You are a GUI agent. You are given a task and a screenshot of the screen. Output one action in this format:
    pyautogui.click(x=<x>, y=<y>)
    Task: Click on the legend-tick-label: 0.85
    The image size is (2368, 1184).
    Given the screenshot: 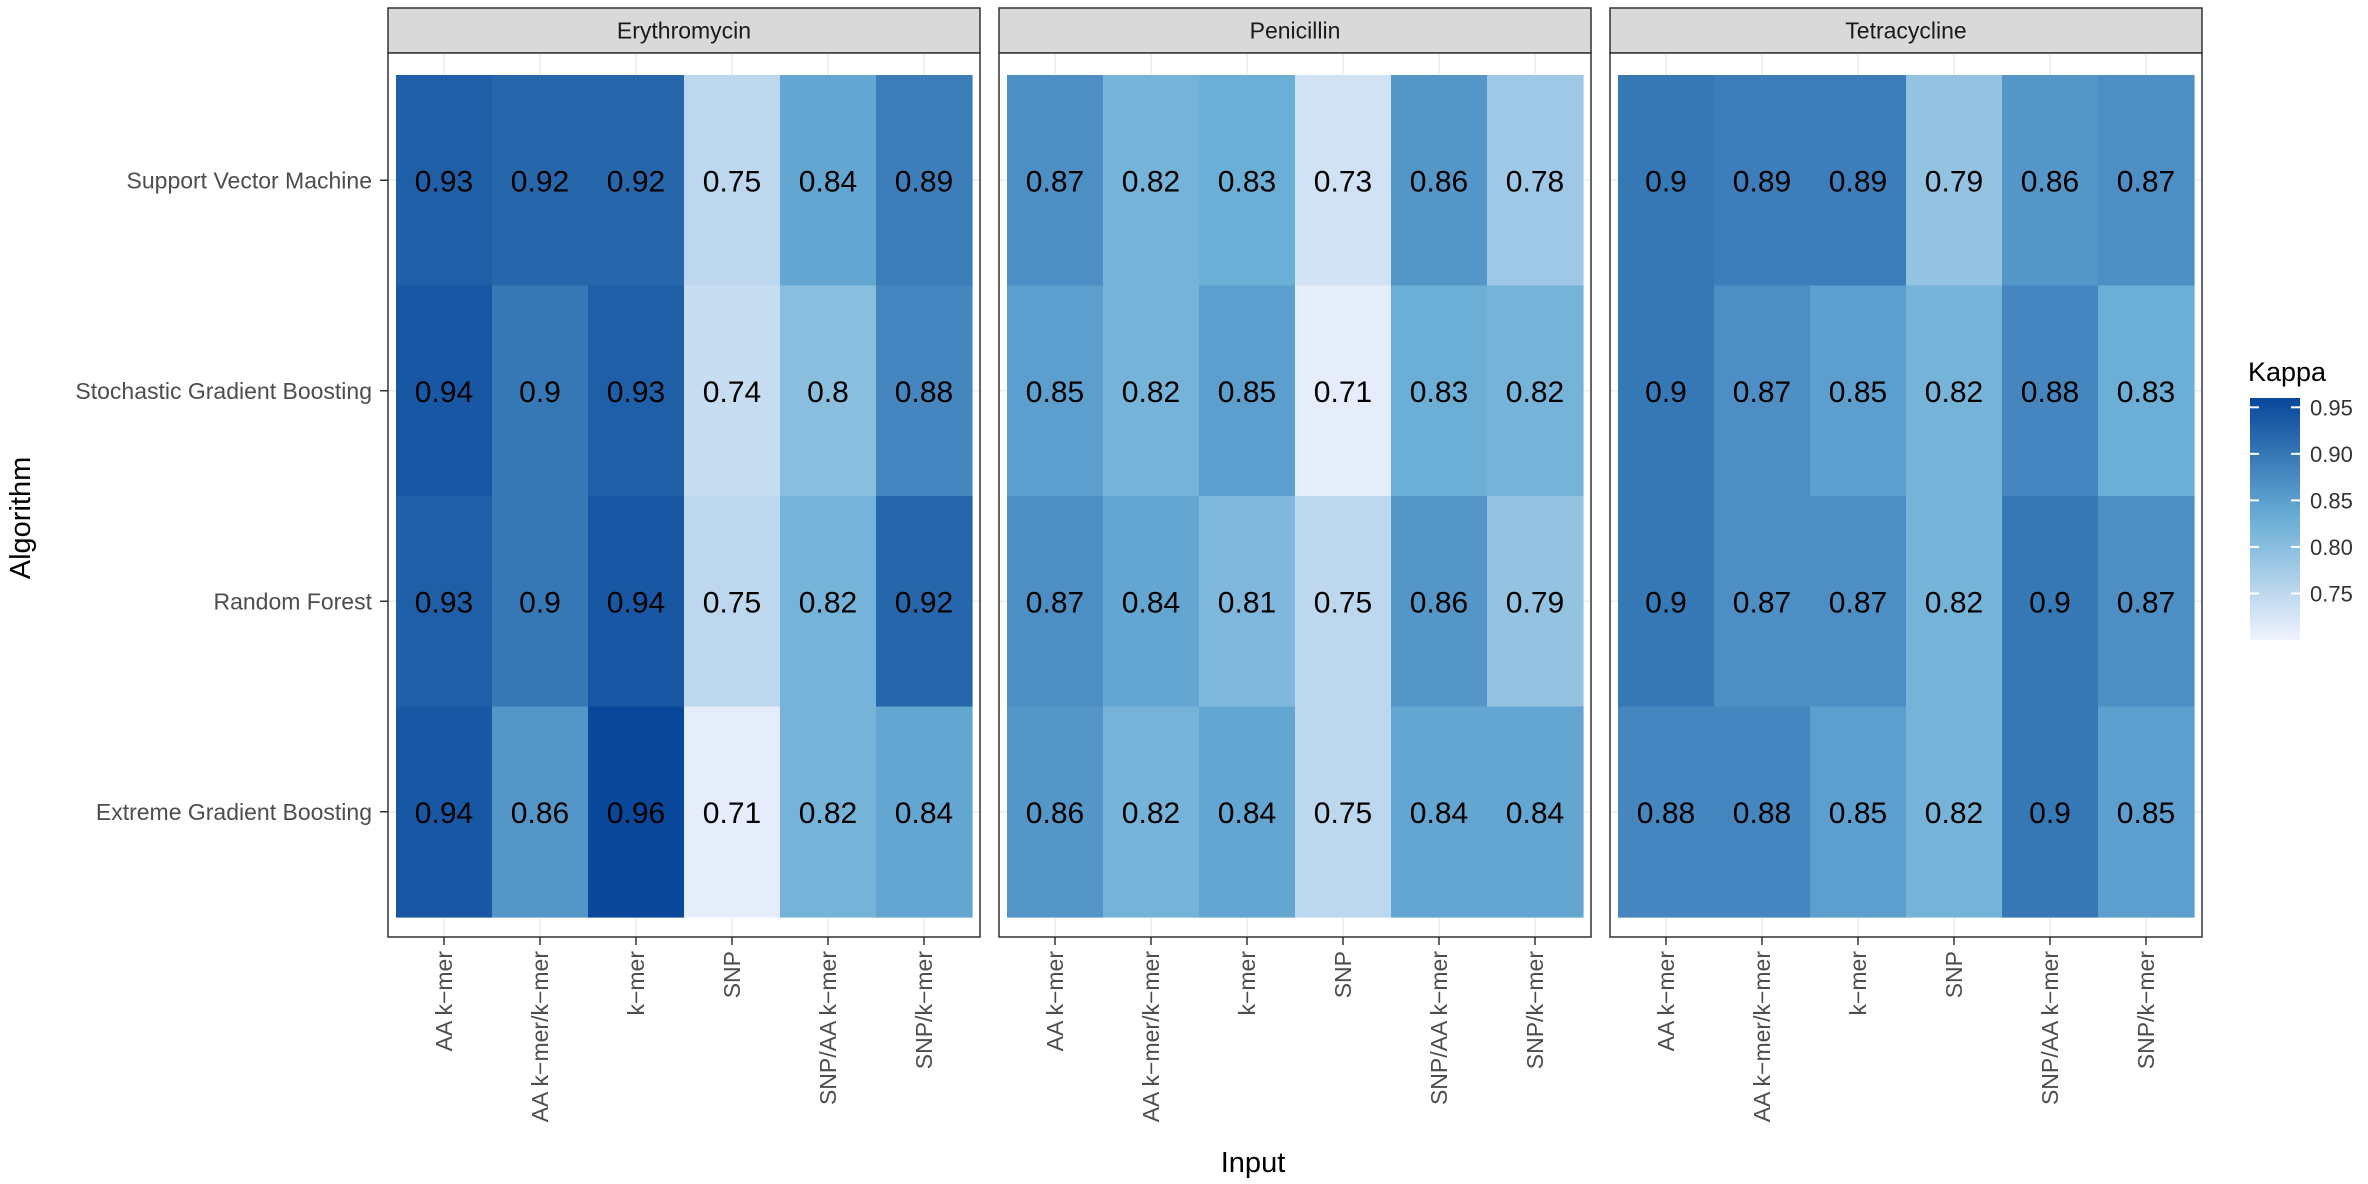 What is the action you would take?
    pyautogui.click(x=2331, y=500)
    